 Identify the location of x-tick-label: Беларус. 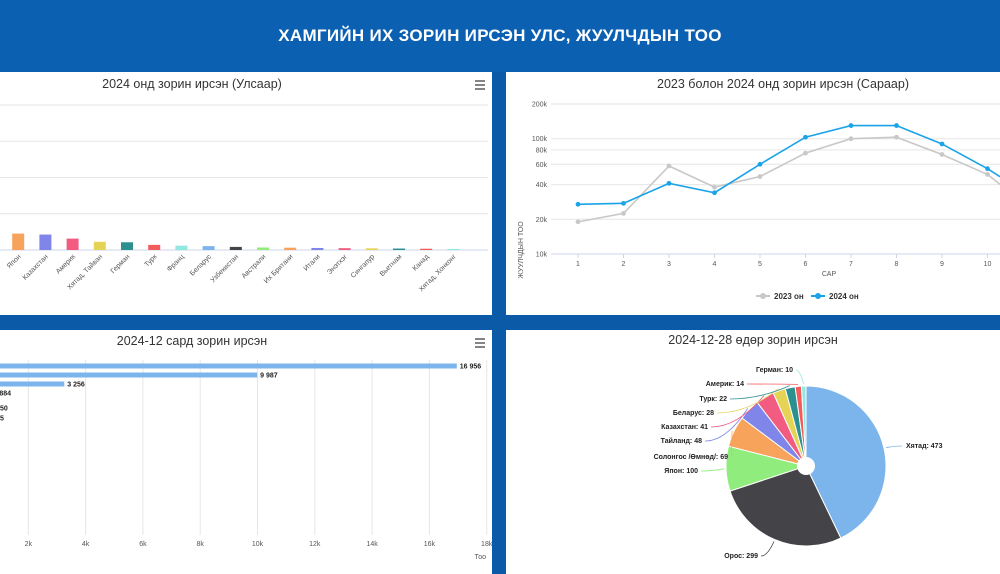
(201, 265).